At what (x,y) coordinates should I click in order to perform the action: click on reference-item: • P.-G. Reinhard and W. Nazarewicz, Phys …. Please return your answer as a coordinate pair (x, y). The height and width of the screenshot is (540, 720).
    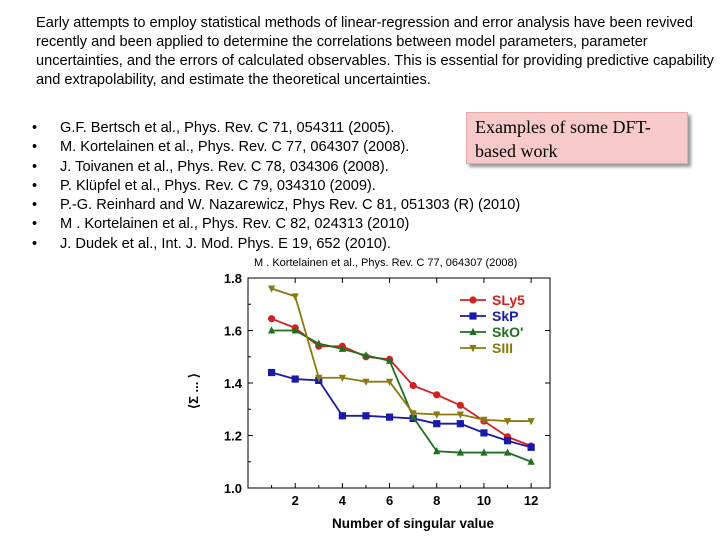
    Looking at the image, I should click on (276, 205).